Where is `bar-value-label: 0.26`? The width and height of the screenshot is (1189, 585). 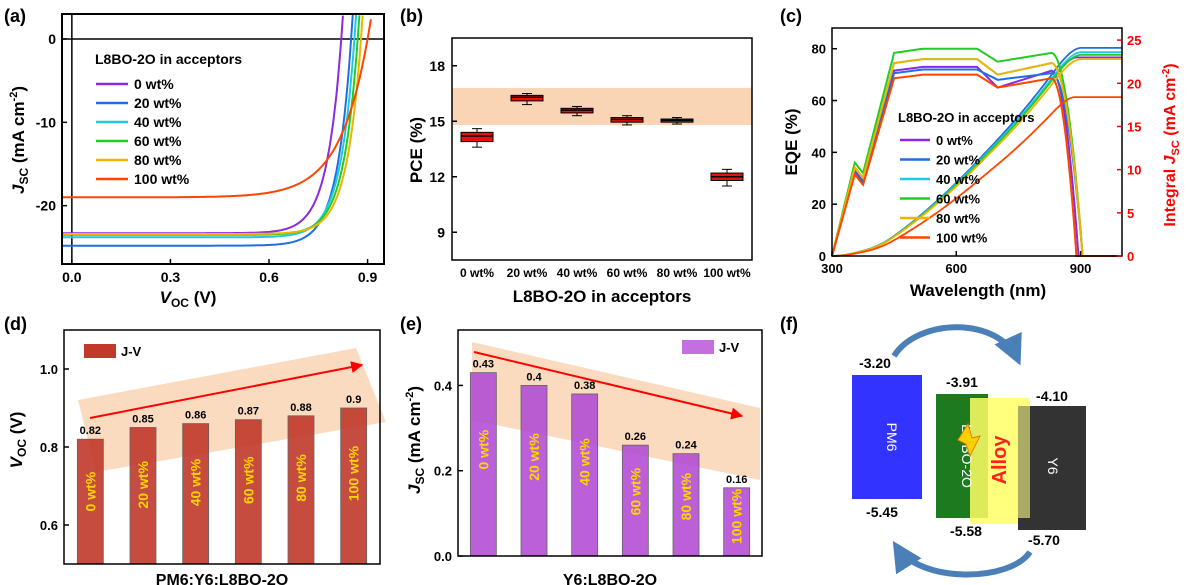
bar-value-label: 0.26 is located at coordinates (635, 437).